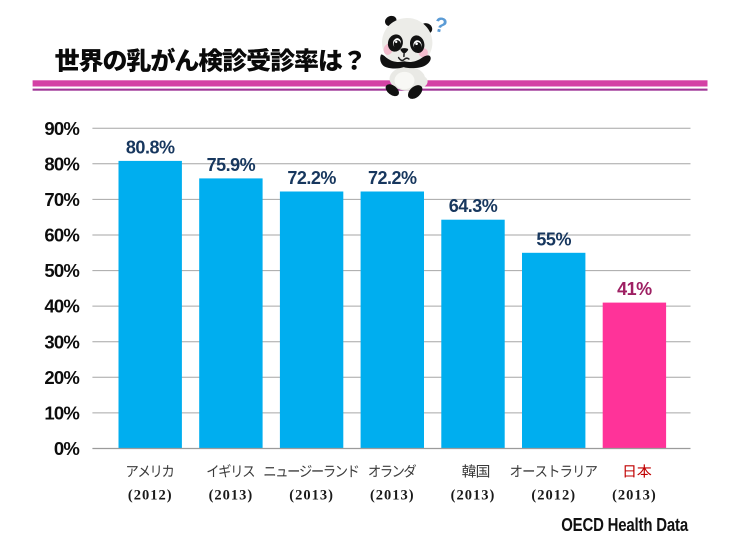 The width and height of the screenshot is (736, 552). Describe the element at coordinates (61, 377) in the screenshot. I see `svg-text: 20%` at that location.